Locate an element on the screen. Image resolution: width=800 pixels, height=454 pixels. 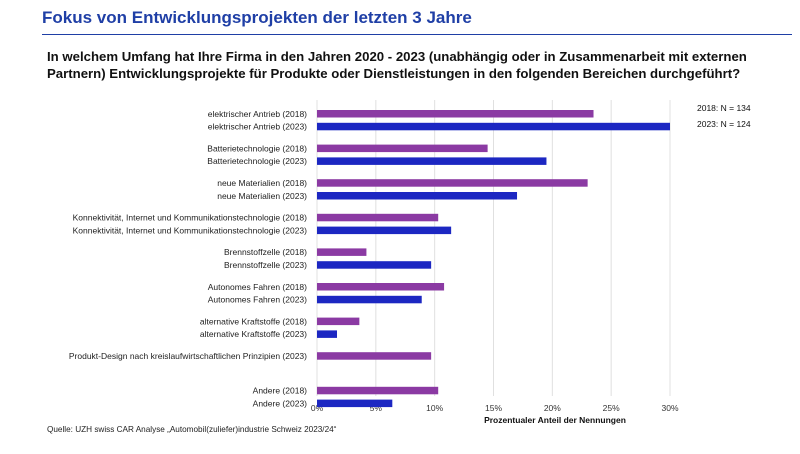
category-label: neue Materialien (2018) is located at coordinates (262, 183).